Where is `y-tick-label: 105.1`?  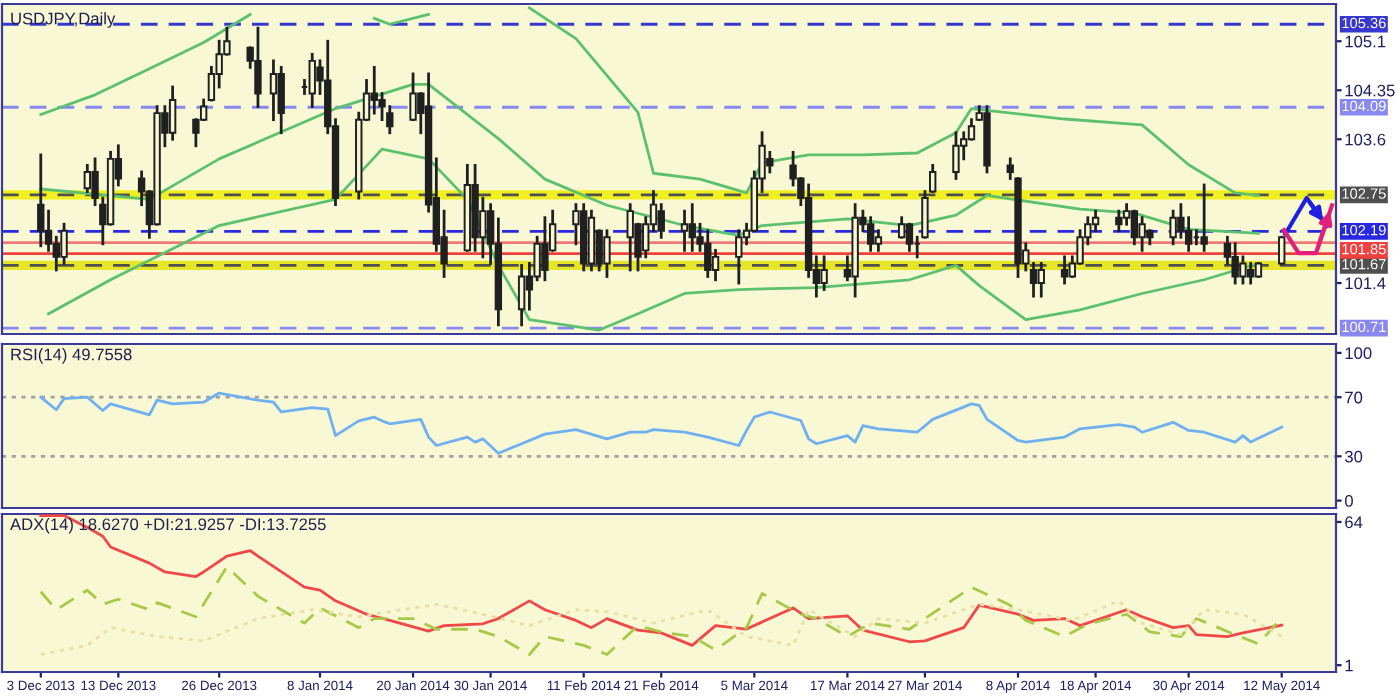 y-tick-label: 105.1 is located at coordinates (1365, 41).